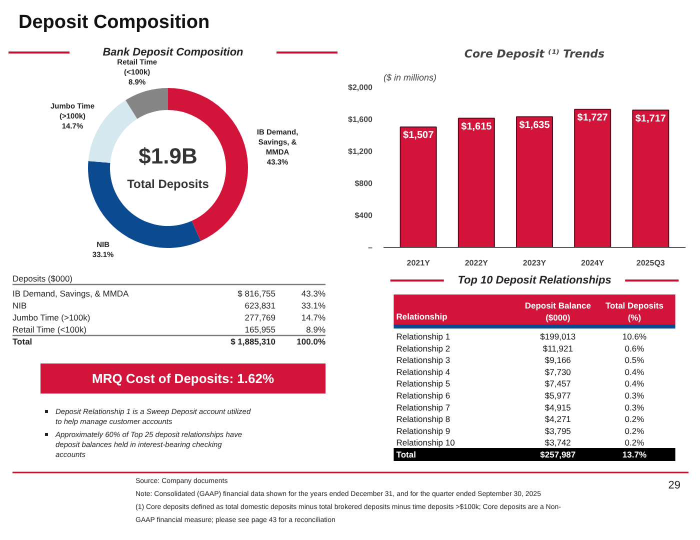  Describe the element at coordinates (423, 360) in the screenshot. I see `category-label: Relationship 3` at that location.